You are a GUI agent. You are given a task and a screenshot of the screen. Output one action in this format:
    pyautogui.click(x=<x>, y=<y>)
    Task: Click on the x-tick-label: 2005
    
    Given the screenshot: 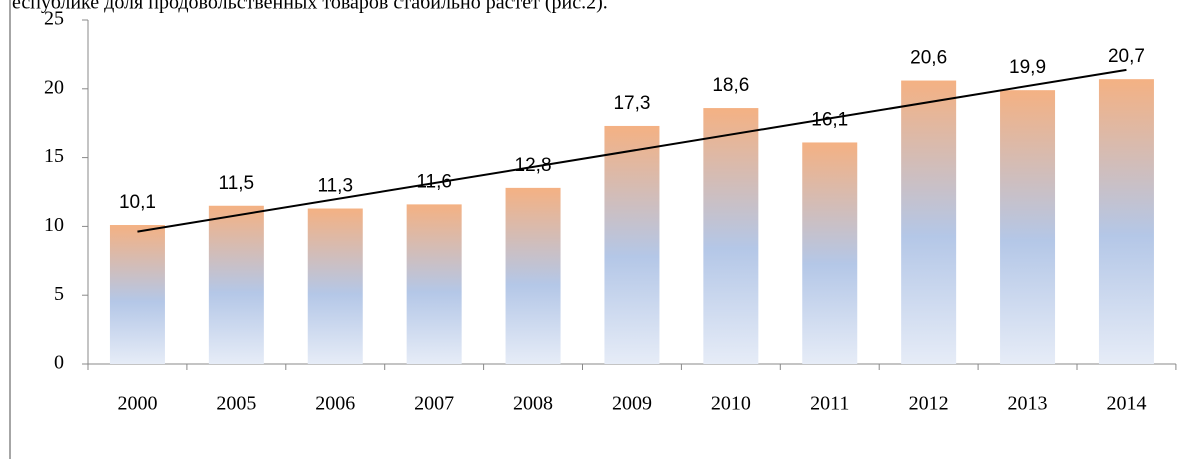 What is the action you would take?
    pyautogui.click(x=236, y=404)
    